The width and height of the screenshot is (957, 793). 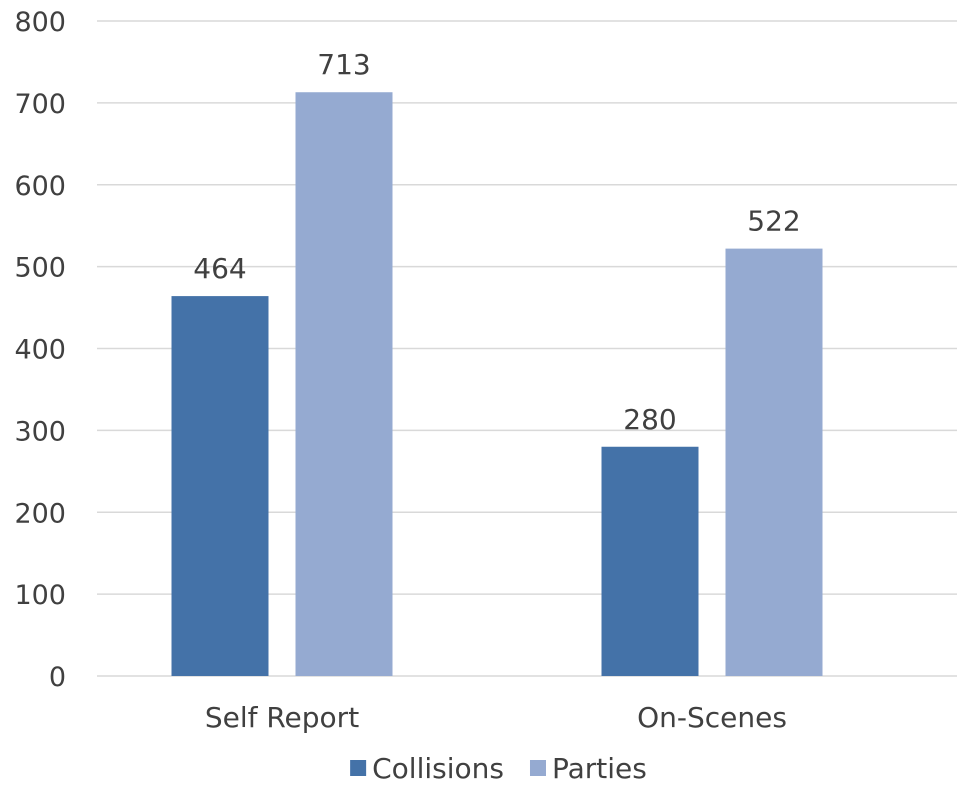 I want to click on data-label: 464, so click(x=219, y=268).